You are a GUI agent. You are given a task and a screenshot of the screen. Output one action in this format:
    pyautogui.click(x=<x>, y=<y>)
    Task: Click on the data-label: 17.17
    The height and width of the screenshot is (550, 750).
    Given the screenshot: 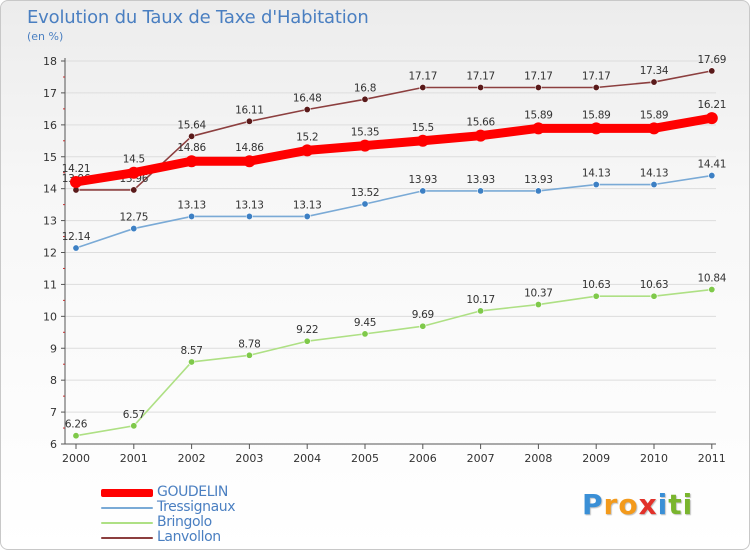 What is the action you would take?
    pyautogui.click(x=538, y=76)
    